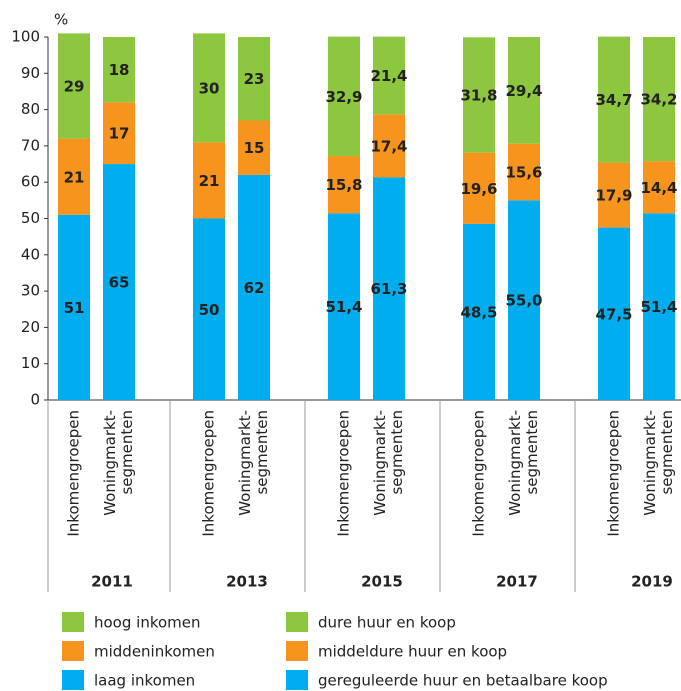 Image resolution: width=681 pixels, height=691 pixels. Describe the element at coordinates (517, 582) in the screenshot. I see `year-label: 2017` at that location.